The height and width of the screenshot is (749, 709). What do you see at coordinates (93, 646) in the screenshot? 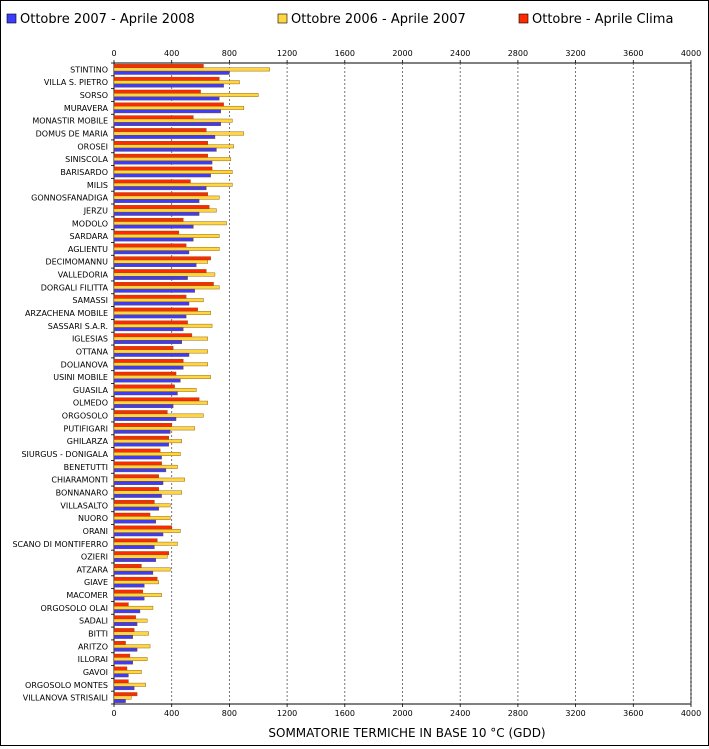
I see `category-label: ARITZO` at bounding box center [93, 646].